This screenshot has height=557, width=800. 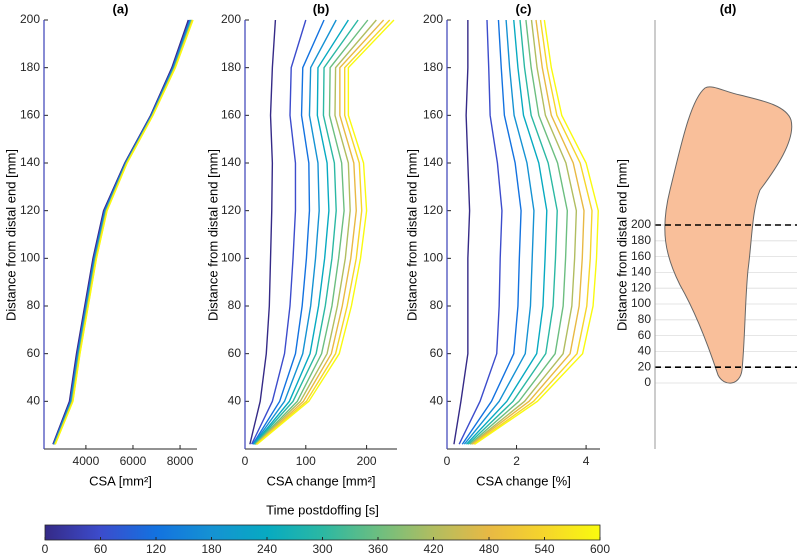 What do you see at coordinates (156, 549) in the screenshot?
I see `colorbar-tick-label: 120` at bounding box center [156, 549].